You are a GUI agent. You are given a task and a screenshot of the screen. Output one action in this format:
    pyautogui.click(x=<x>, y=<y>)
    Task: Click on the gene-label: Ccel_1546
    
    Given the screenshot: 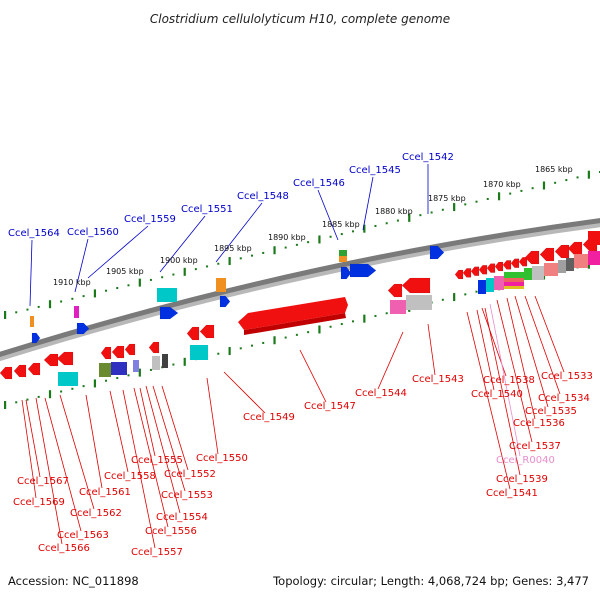 What is the action you would take?
    pyautogui.click(x=319, y=183)
    